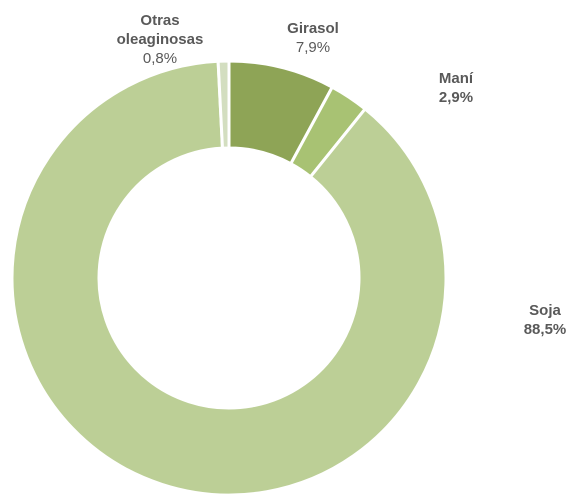 This screenshot has width=574, height=504. What do you see at coordinates (545, 310) in the screenshot?
I see `category-label: Soja` at bounding box center [545, 310].